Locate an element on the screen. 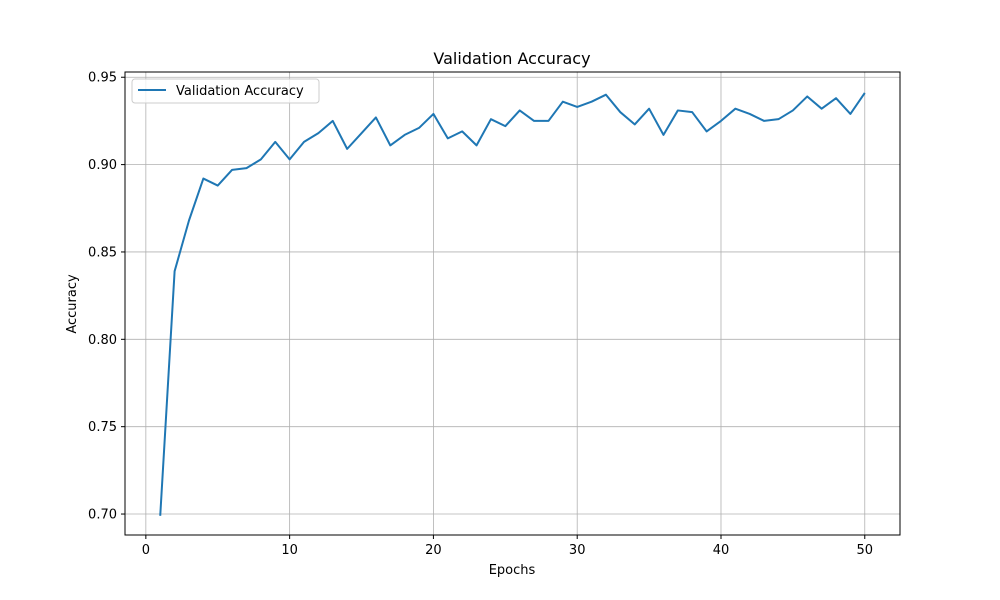  y-tick-label: 0.75 is located at coordinates (102, 427).